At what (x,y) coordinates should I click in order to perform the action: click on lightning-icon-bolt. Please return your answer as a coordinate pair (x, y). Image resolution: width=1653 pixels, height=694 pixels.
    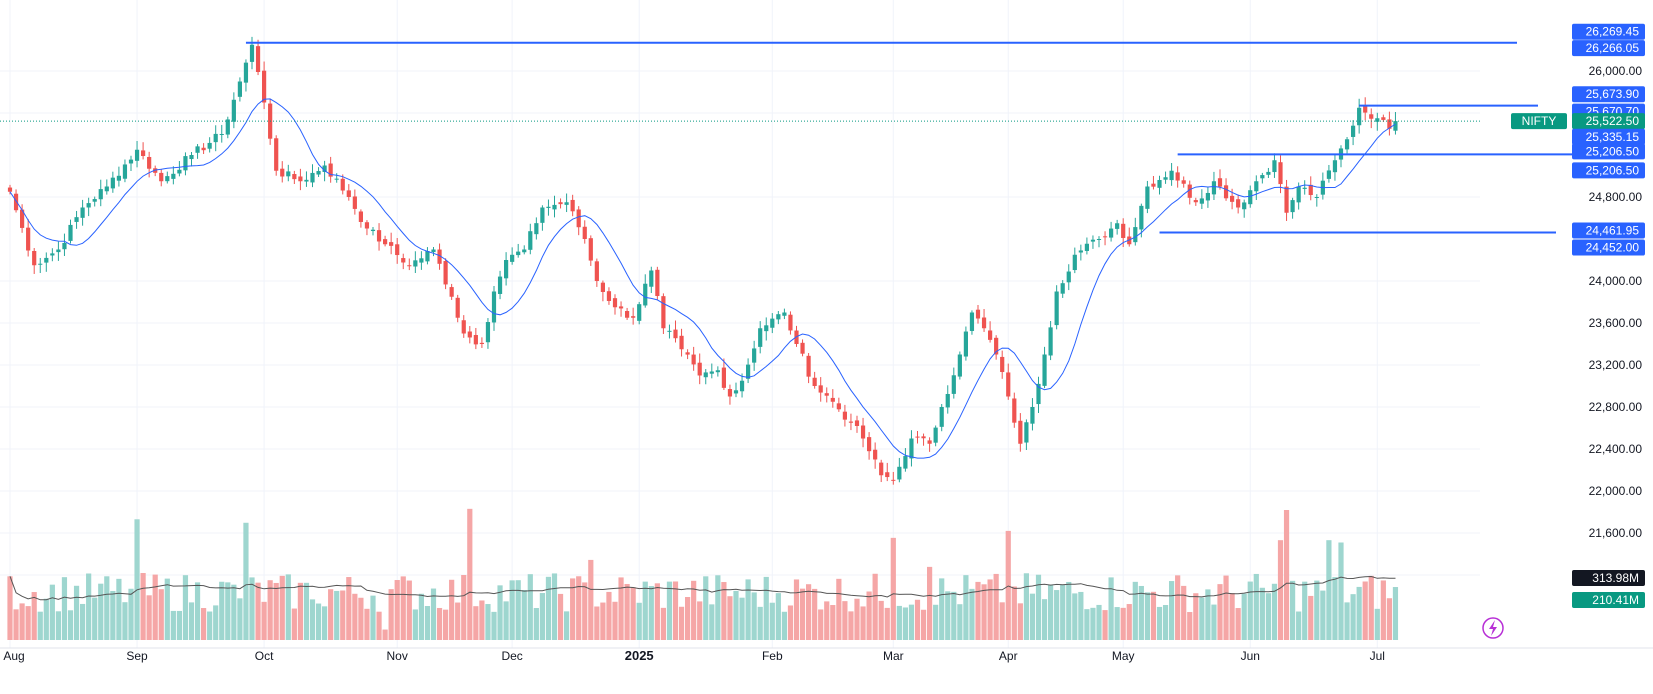
    Looking at the image, I should click on (1493, 628).